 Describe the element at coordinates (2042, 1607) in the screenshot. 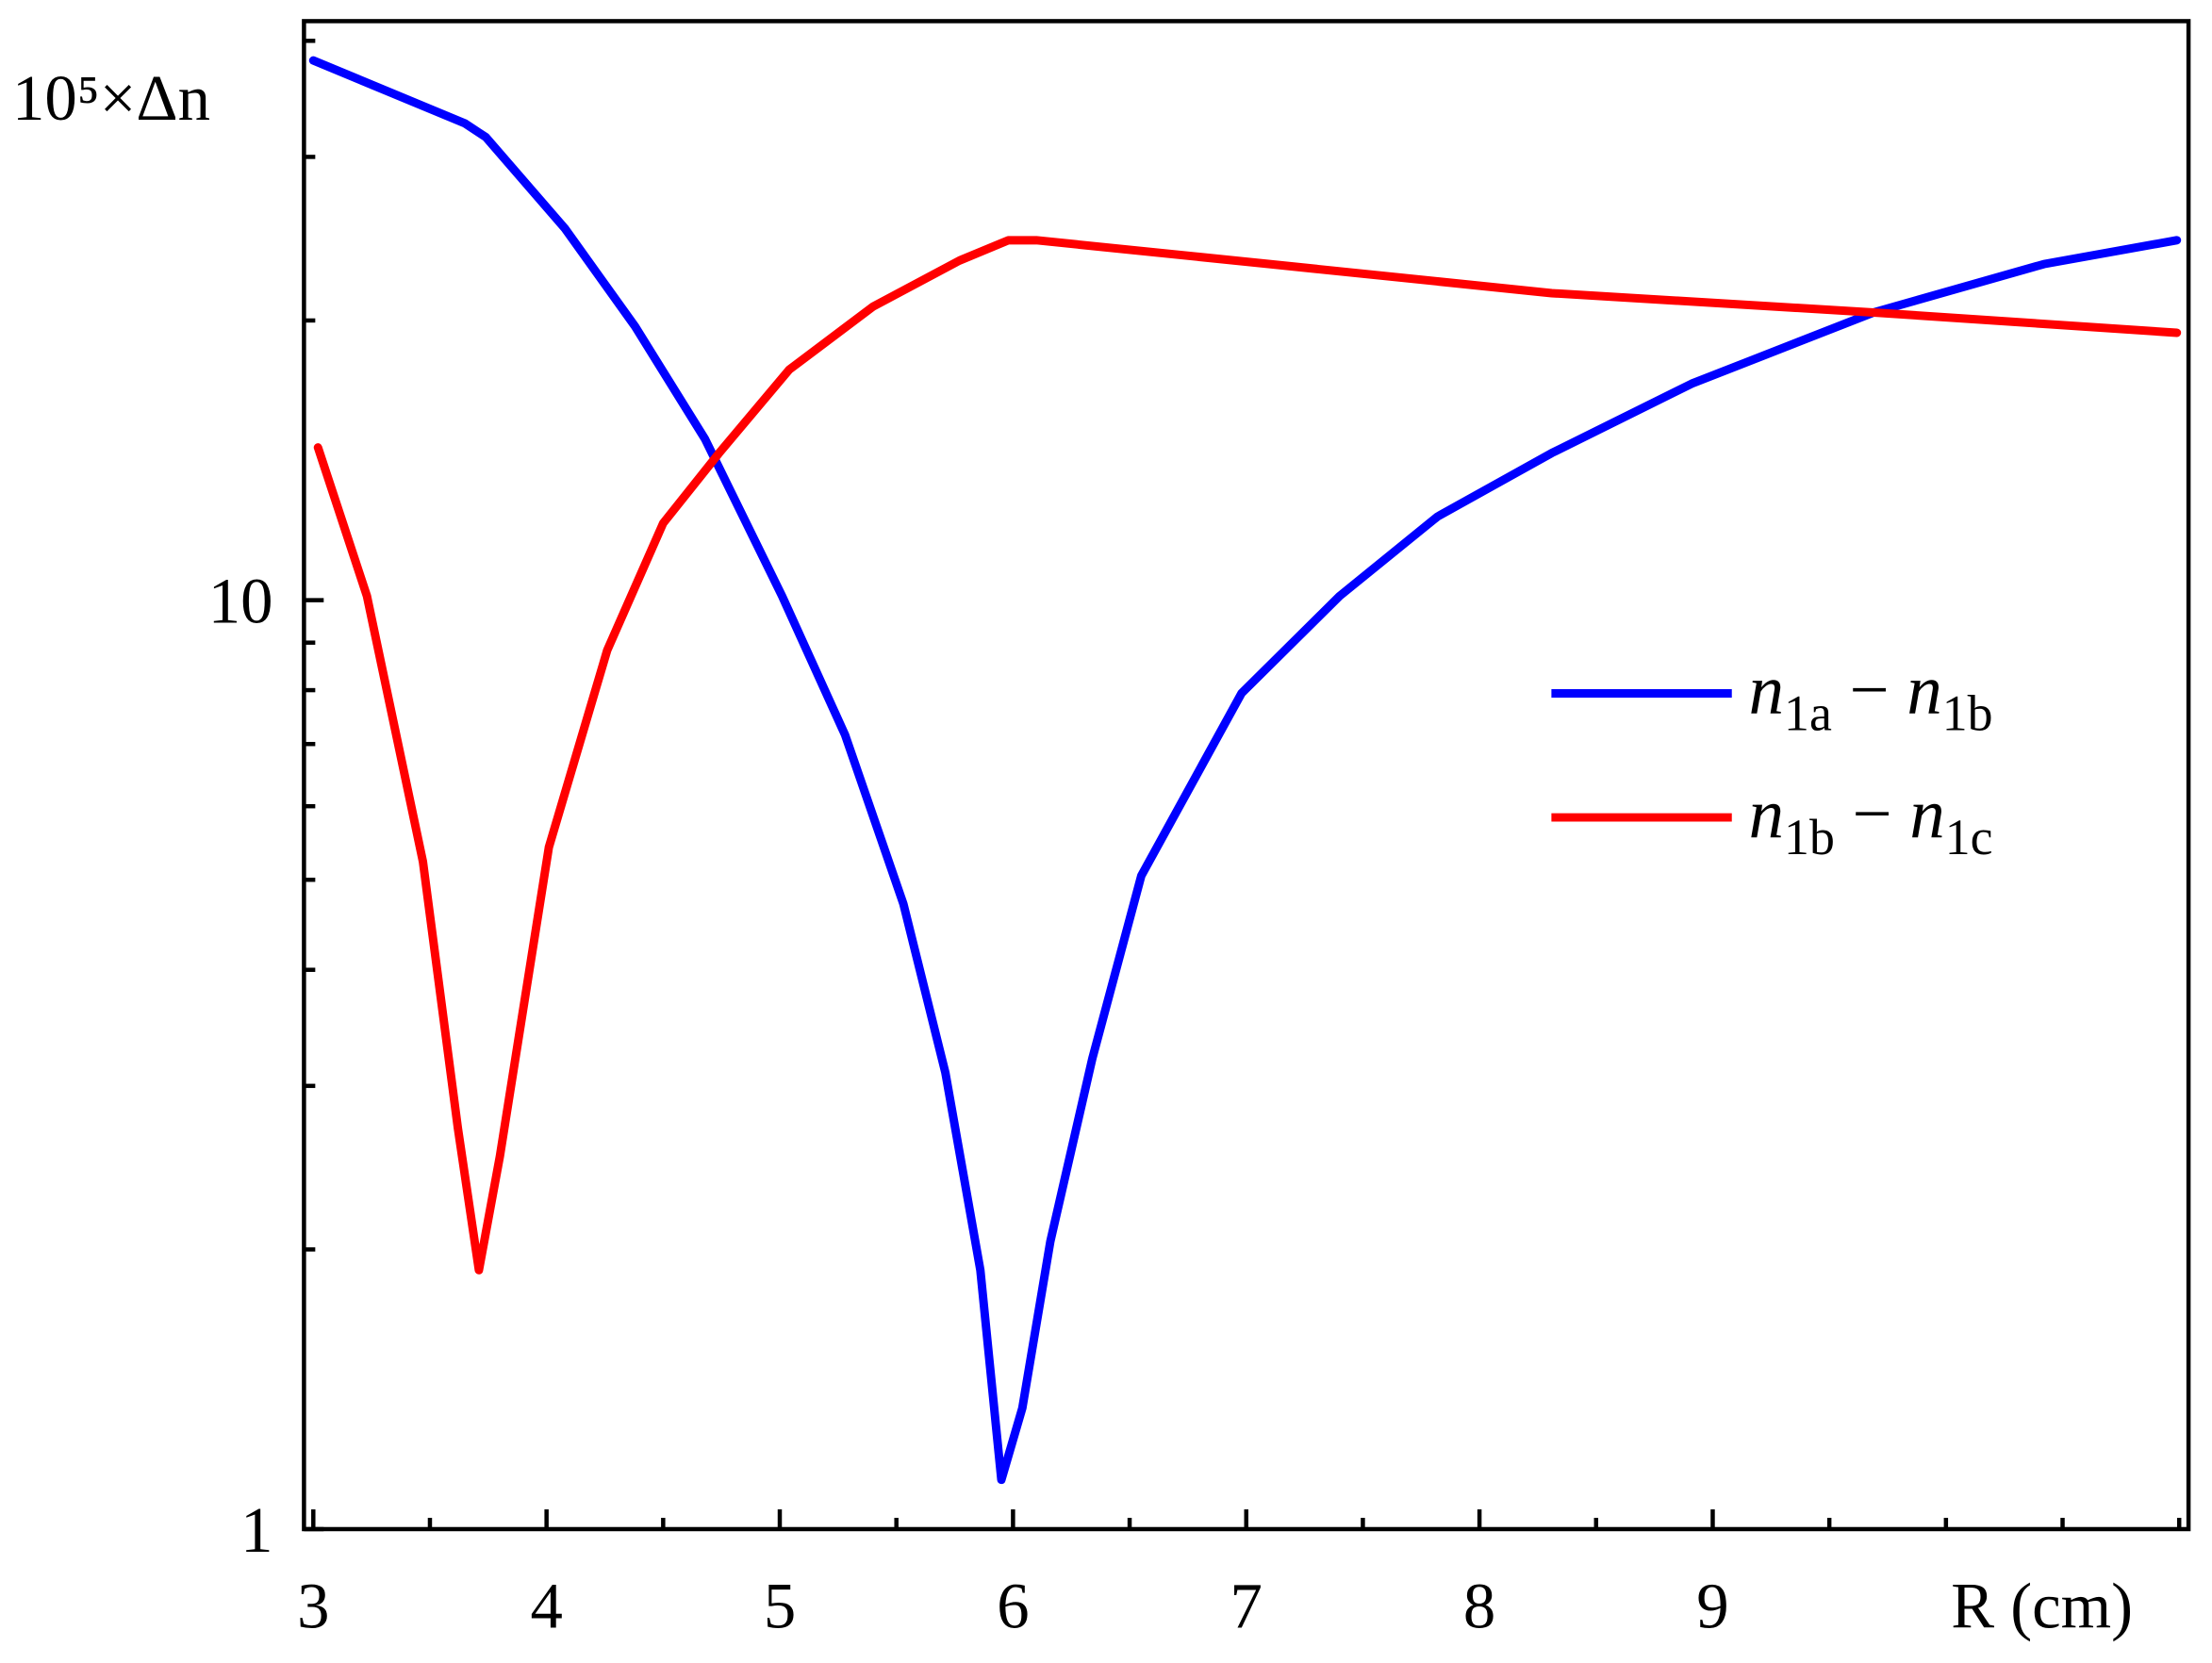

I see `x-axis-label: R (cm)` at that location.